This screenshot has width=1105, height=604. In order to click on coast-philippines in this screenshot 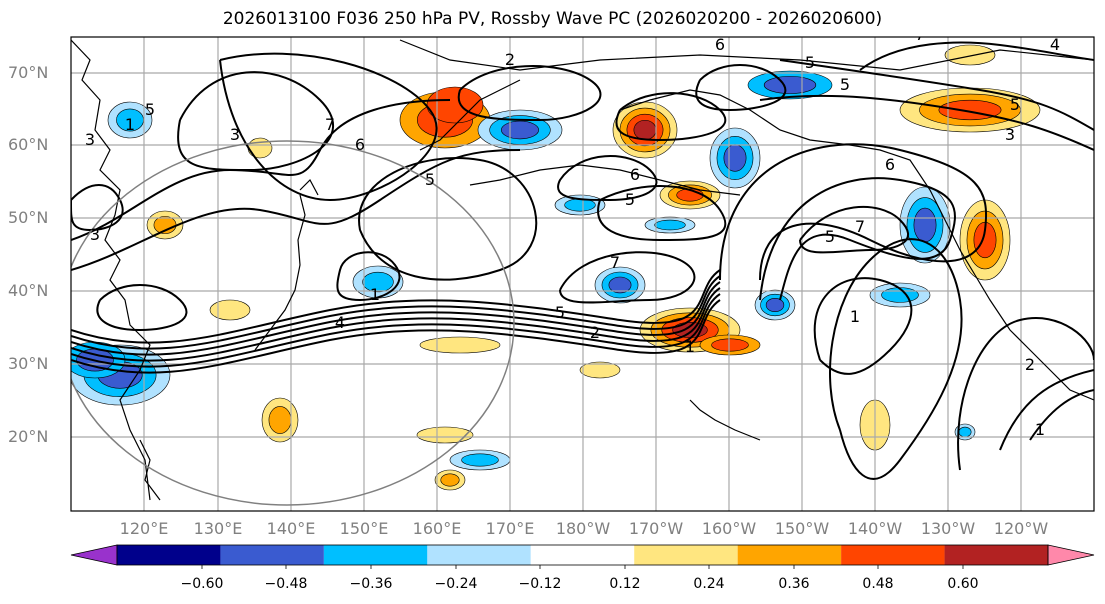, I will do `click(150, 470)`.